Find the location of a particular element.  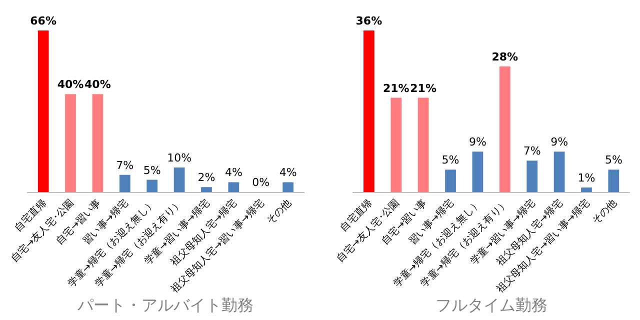

x-axis-title: パート・アルバイト勤務 is located at coordinates (165, 304).